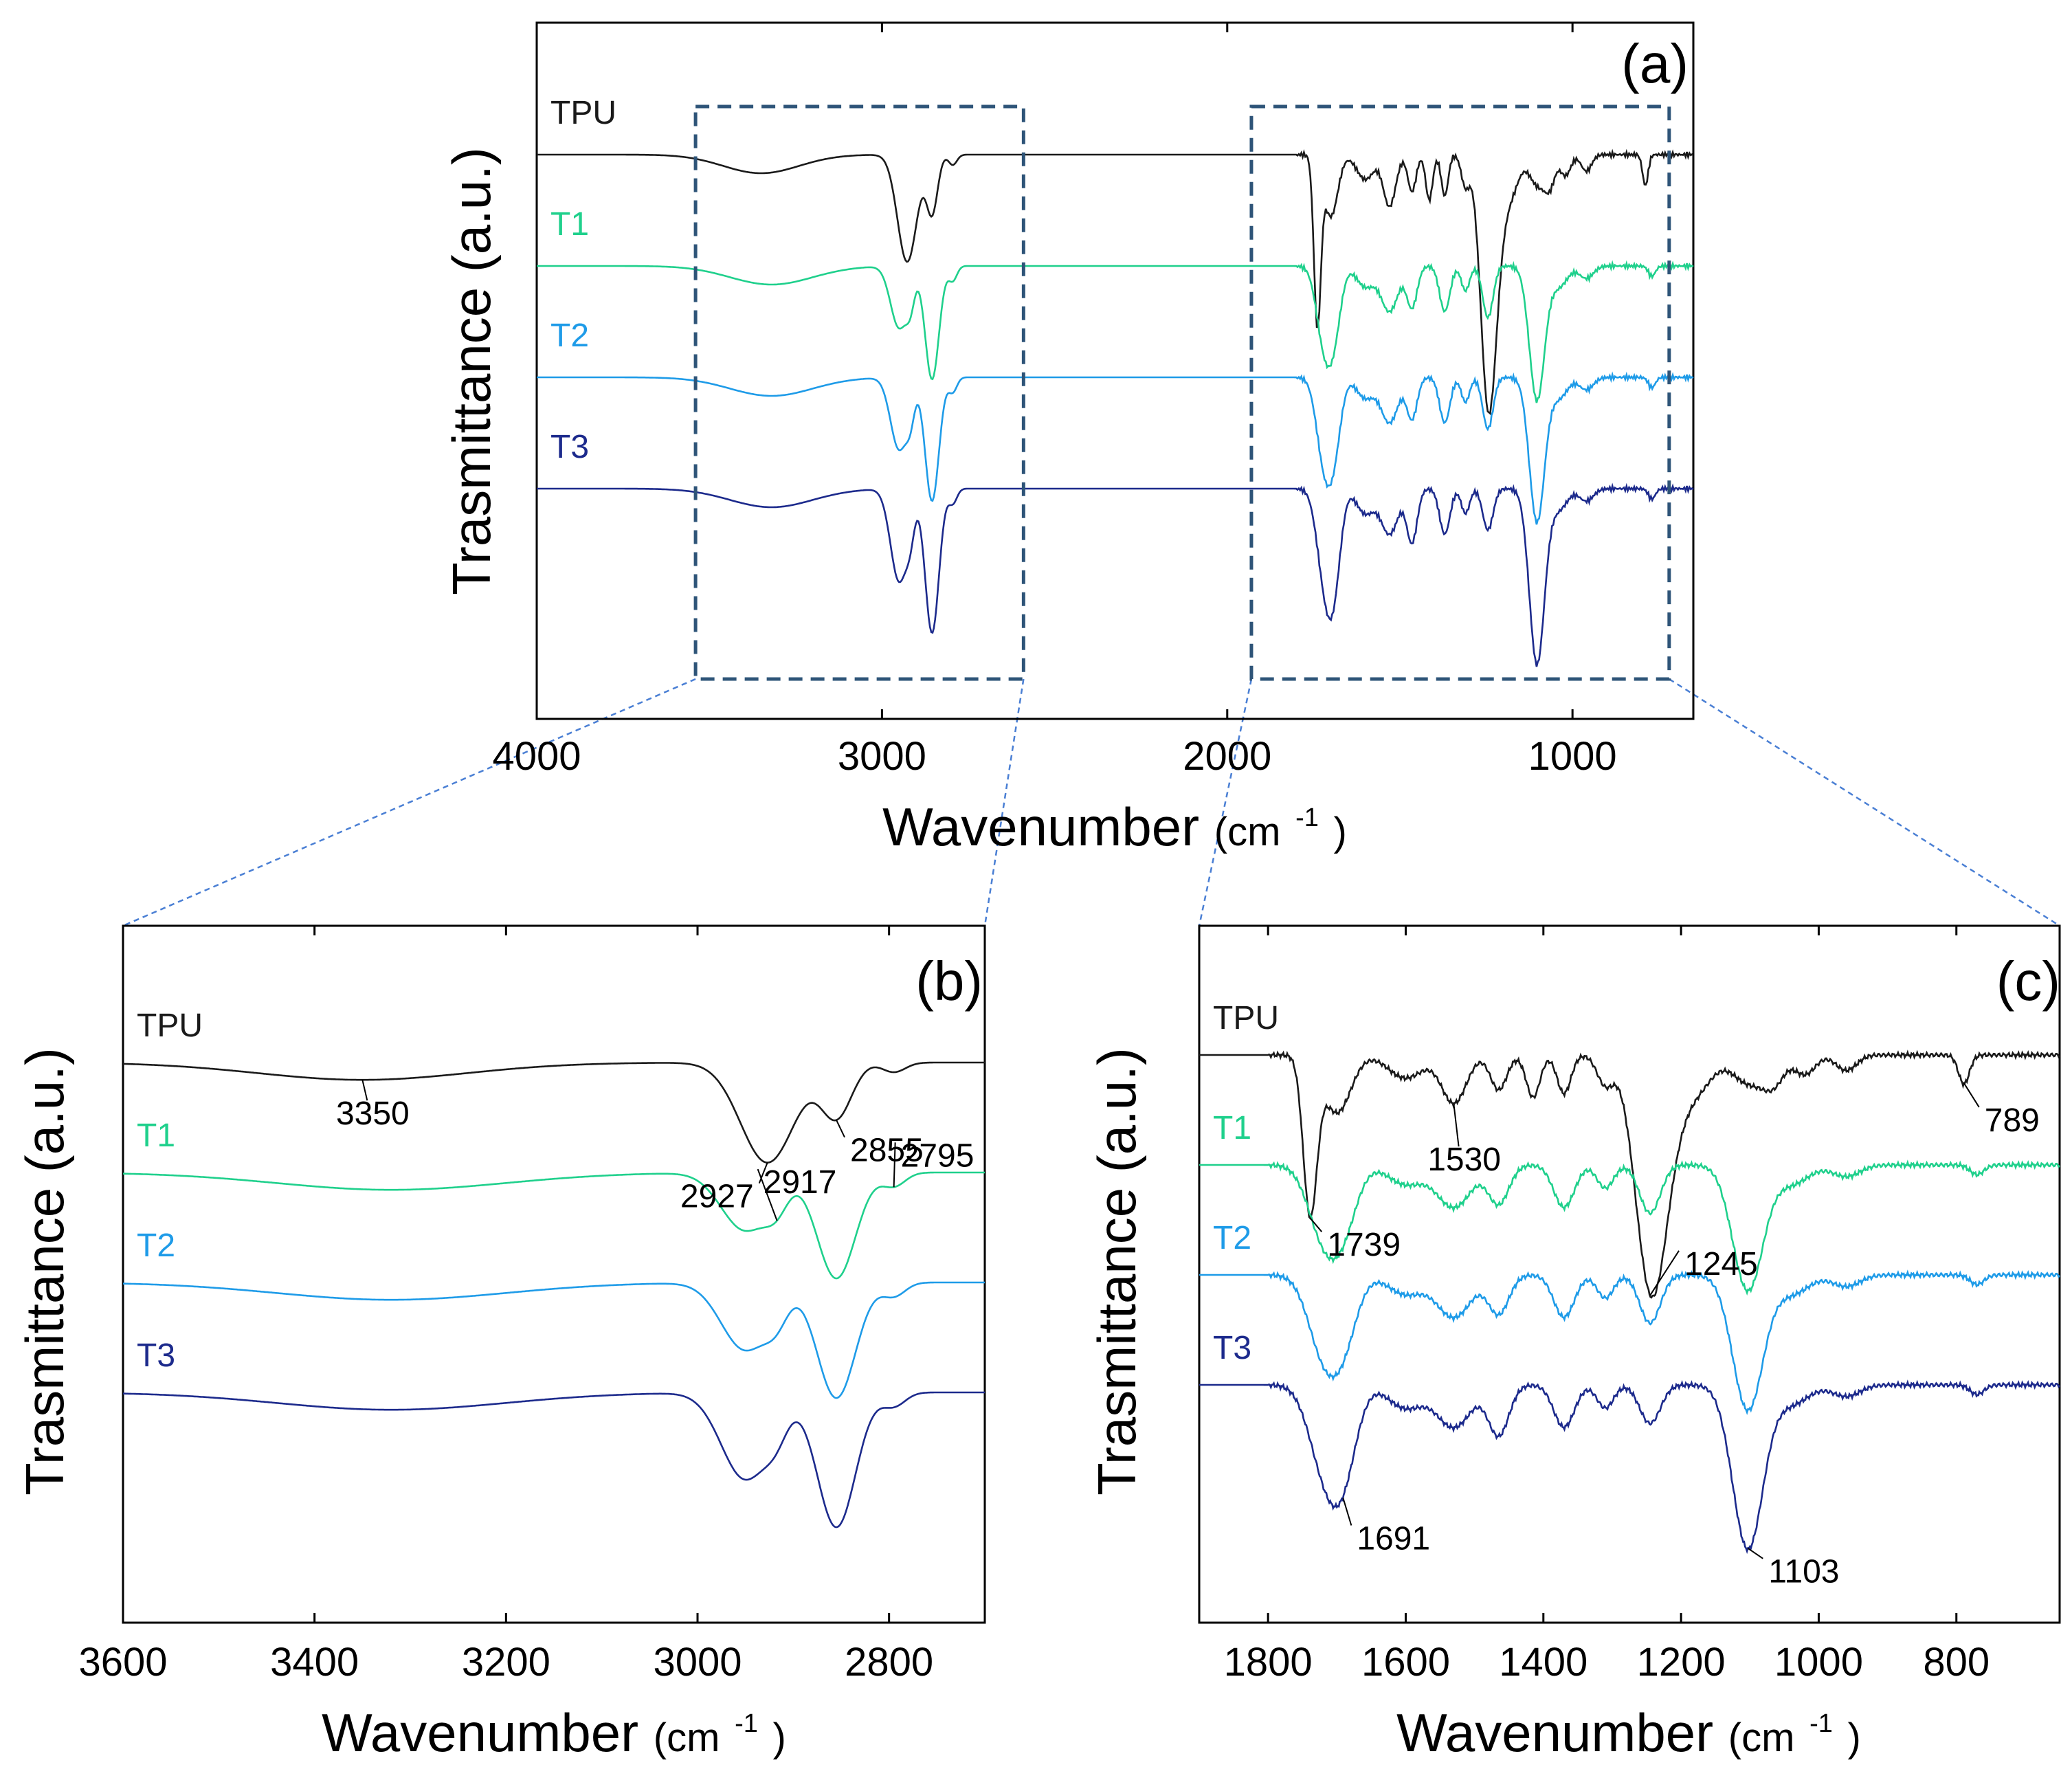 The width and height of the screenshot is (2072, 1767). Describe the element at coordinates (1464, 1160) in the screenshot. I see `peak-label-1530: 1530` at that location.